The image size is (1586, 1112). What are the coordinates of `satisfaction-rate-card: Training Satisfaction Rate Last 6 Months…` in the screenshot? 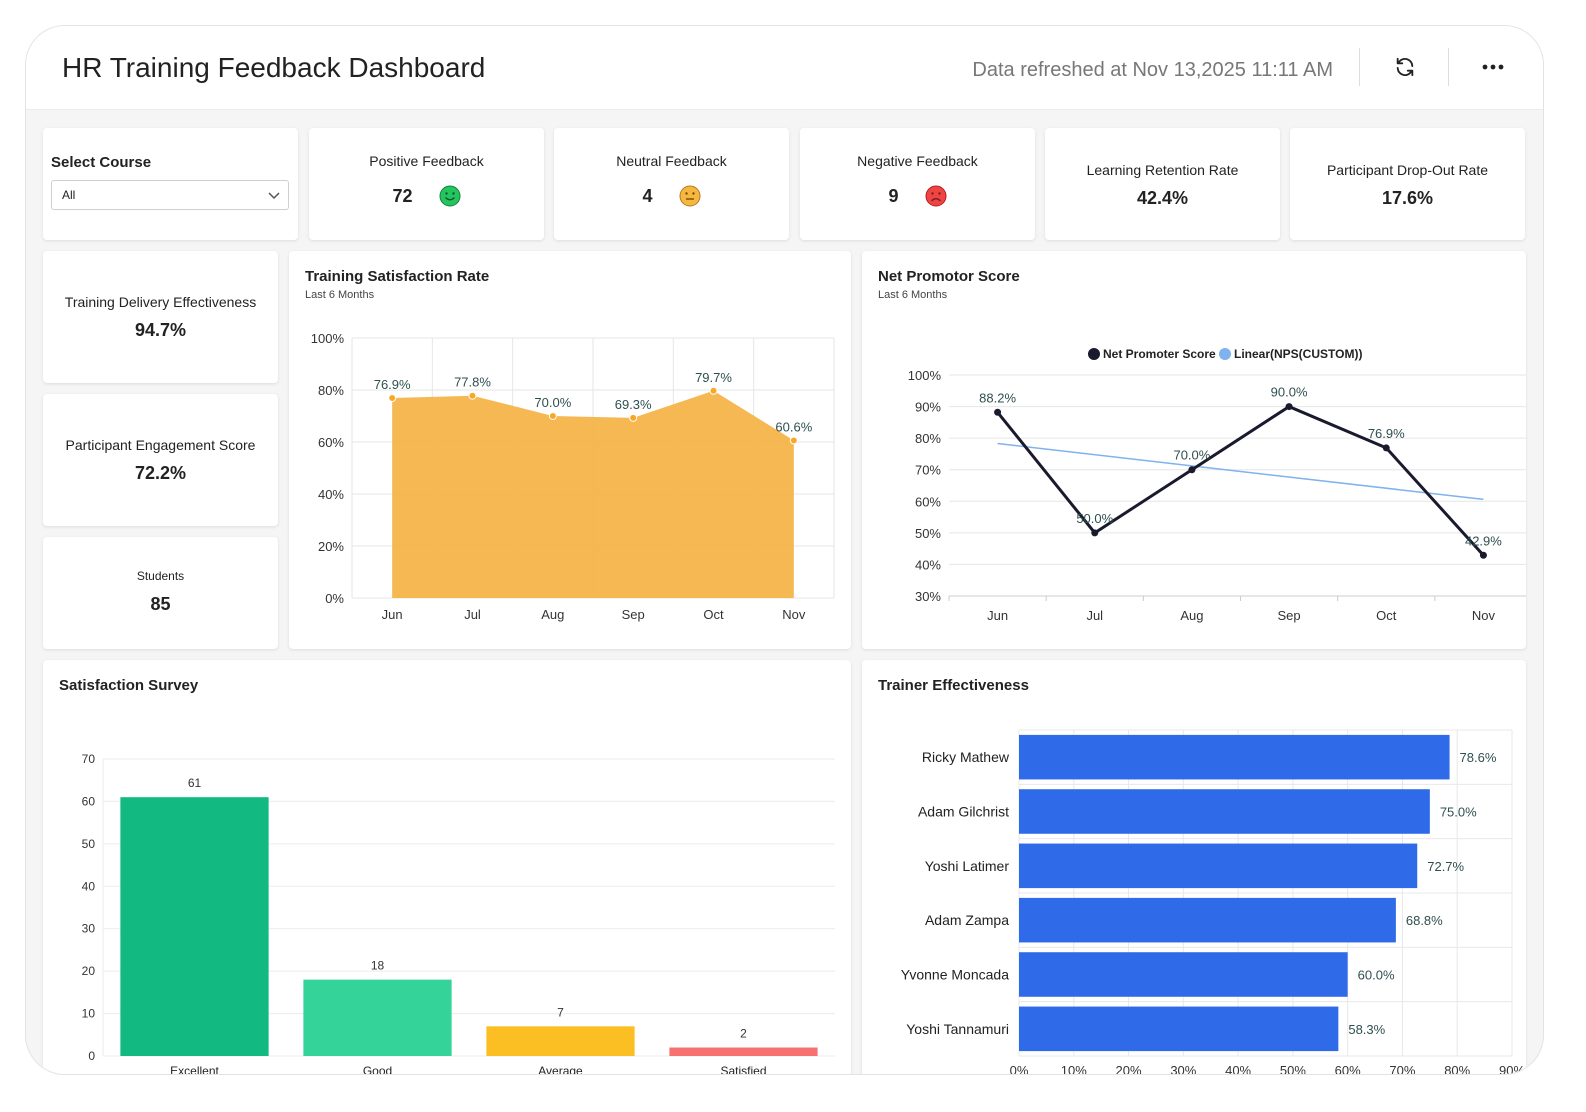 It's located at (570, 450).